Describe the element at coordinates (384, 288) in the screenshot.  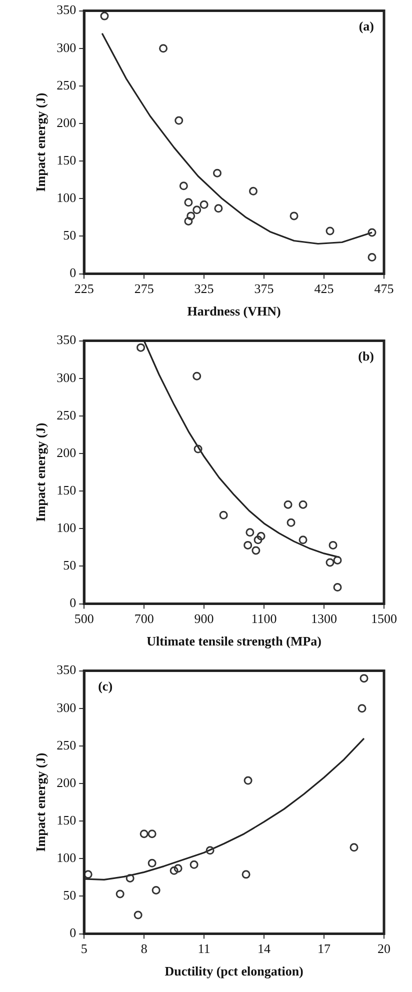
I see `x-tick-label: 475` at that location.